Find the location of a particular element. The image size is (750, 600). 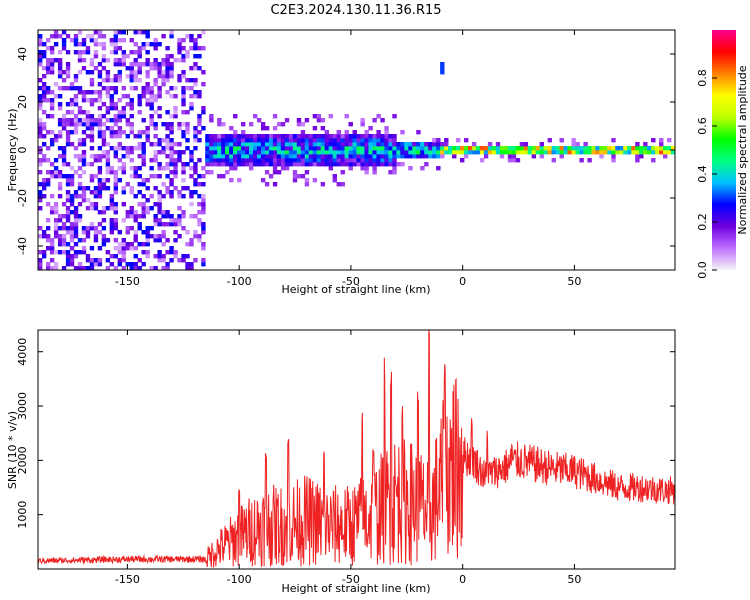

x-tick-label: 0 is located at coordinates (462, 579).